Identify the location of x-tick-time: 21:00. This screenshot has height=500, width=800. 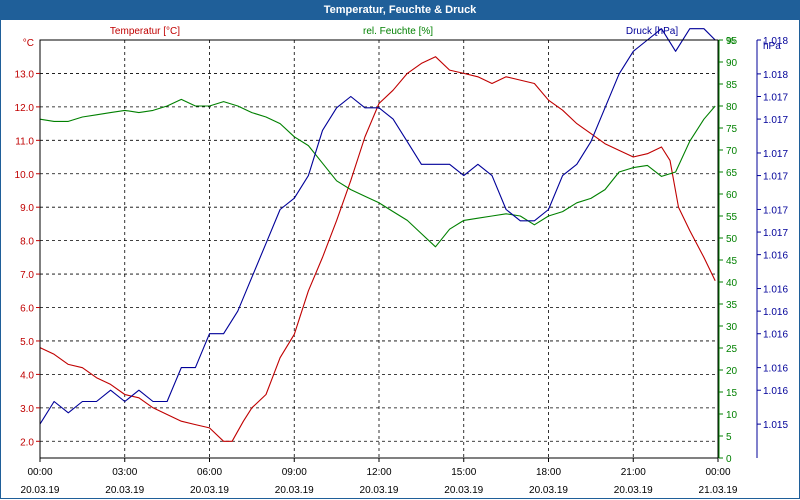
(633, 472).